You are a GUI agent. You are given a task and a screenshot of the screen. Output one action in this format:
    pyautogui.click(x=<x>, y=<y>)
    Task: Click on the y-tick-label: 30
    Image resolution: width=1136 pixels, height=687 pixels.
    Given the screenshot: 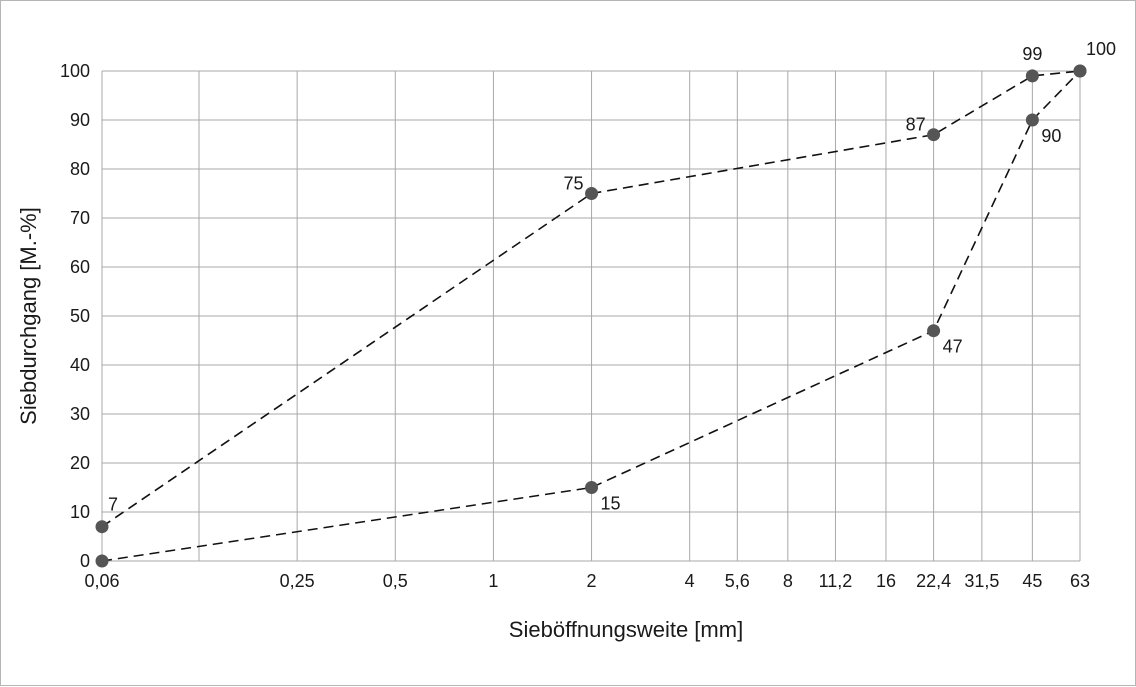 What is the action you would take?
    pyautogui.click(x=80, y=414)
    